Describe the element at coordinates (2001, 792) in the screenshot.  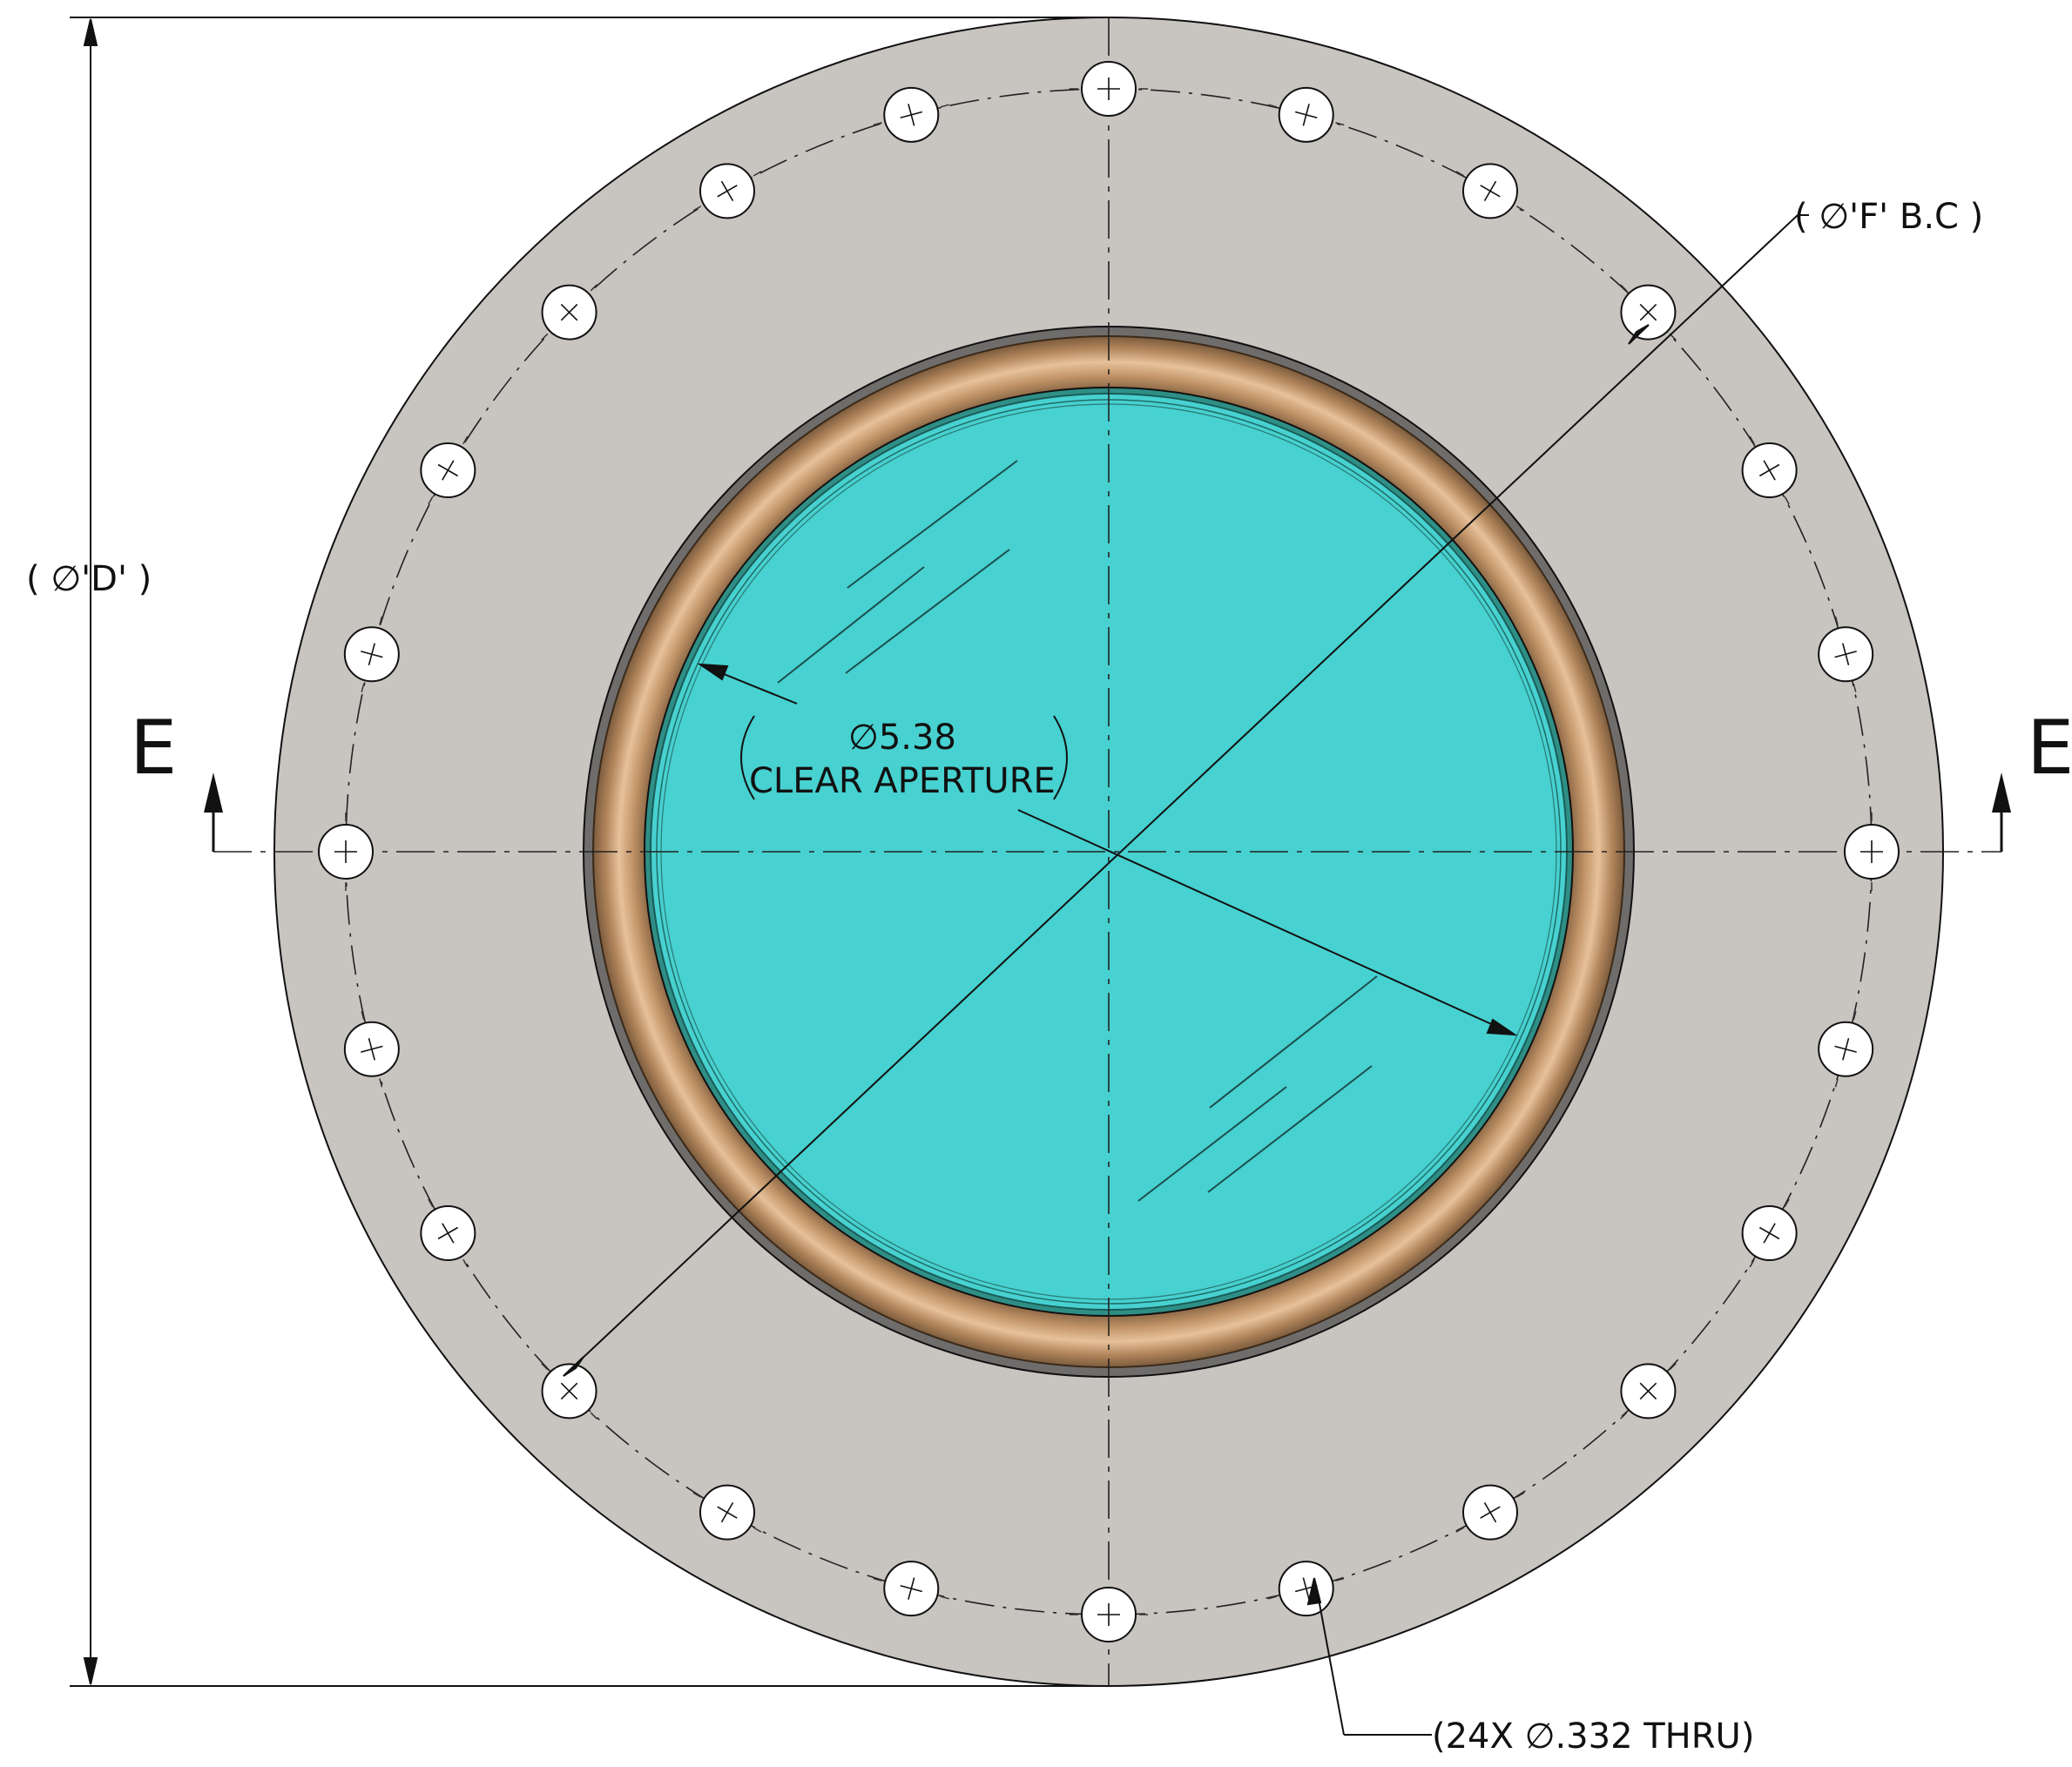
I see `section-arrow-right` at that location.